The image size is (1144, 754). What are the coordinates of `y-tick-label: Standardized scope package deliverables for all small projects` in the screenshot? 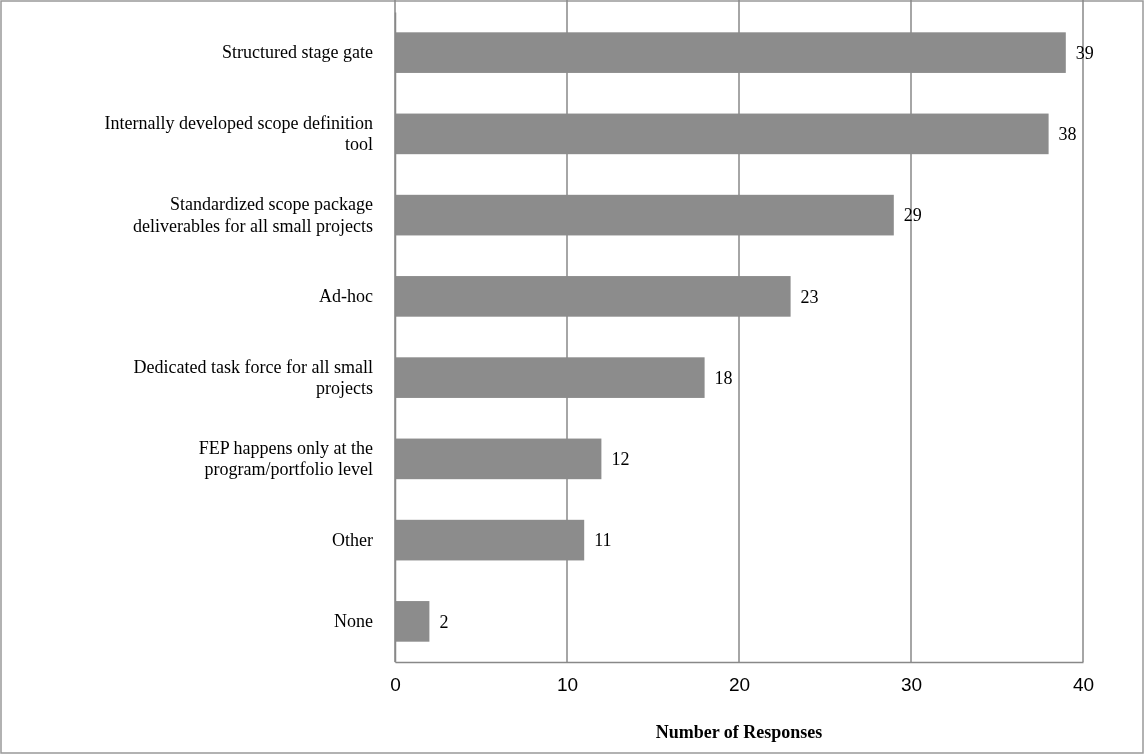 It's located at (253, 215).